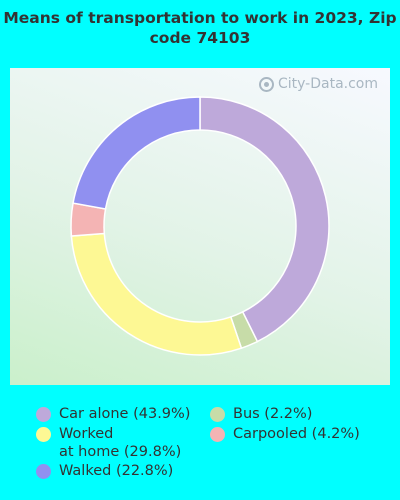 Image resolution: width=400 pixels, height=500 pixels. What do you see at coordinates (273, 414) in the screenshot?
I see `legend-label-bus: Bus (2.2%)` at bounding box center [273, 414].